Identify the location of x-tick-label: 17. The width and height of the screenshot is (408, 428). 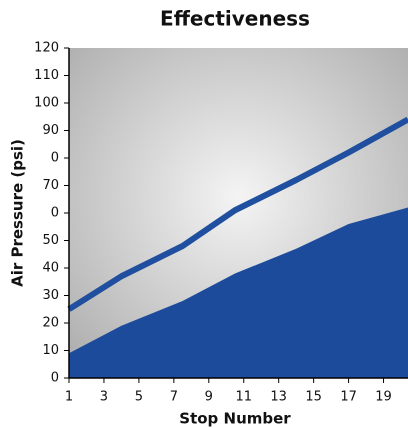
(348, 397).